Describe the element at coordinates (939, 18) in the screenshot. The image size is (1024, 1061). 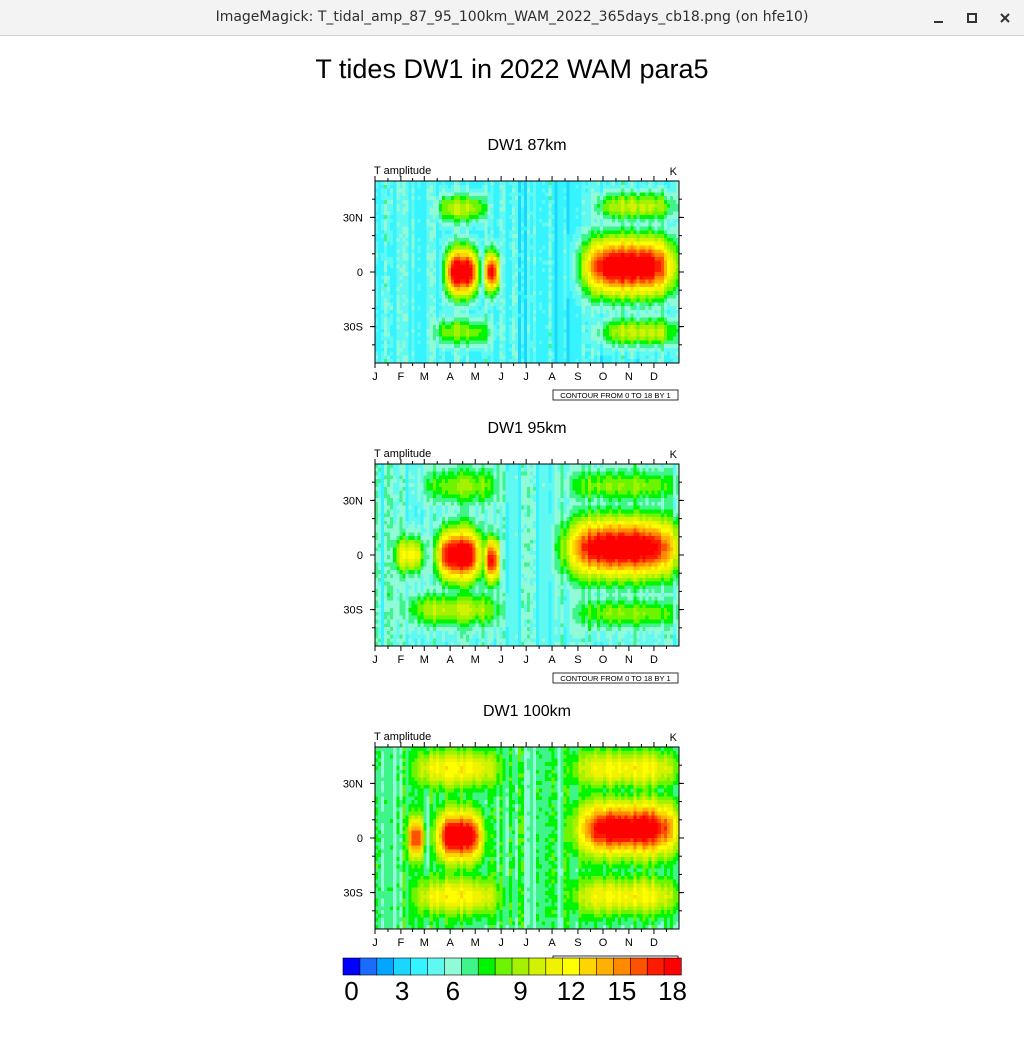
I see `minimize-button` at that location.